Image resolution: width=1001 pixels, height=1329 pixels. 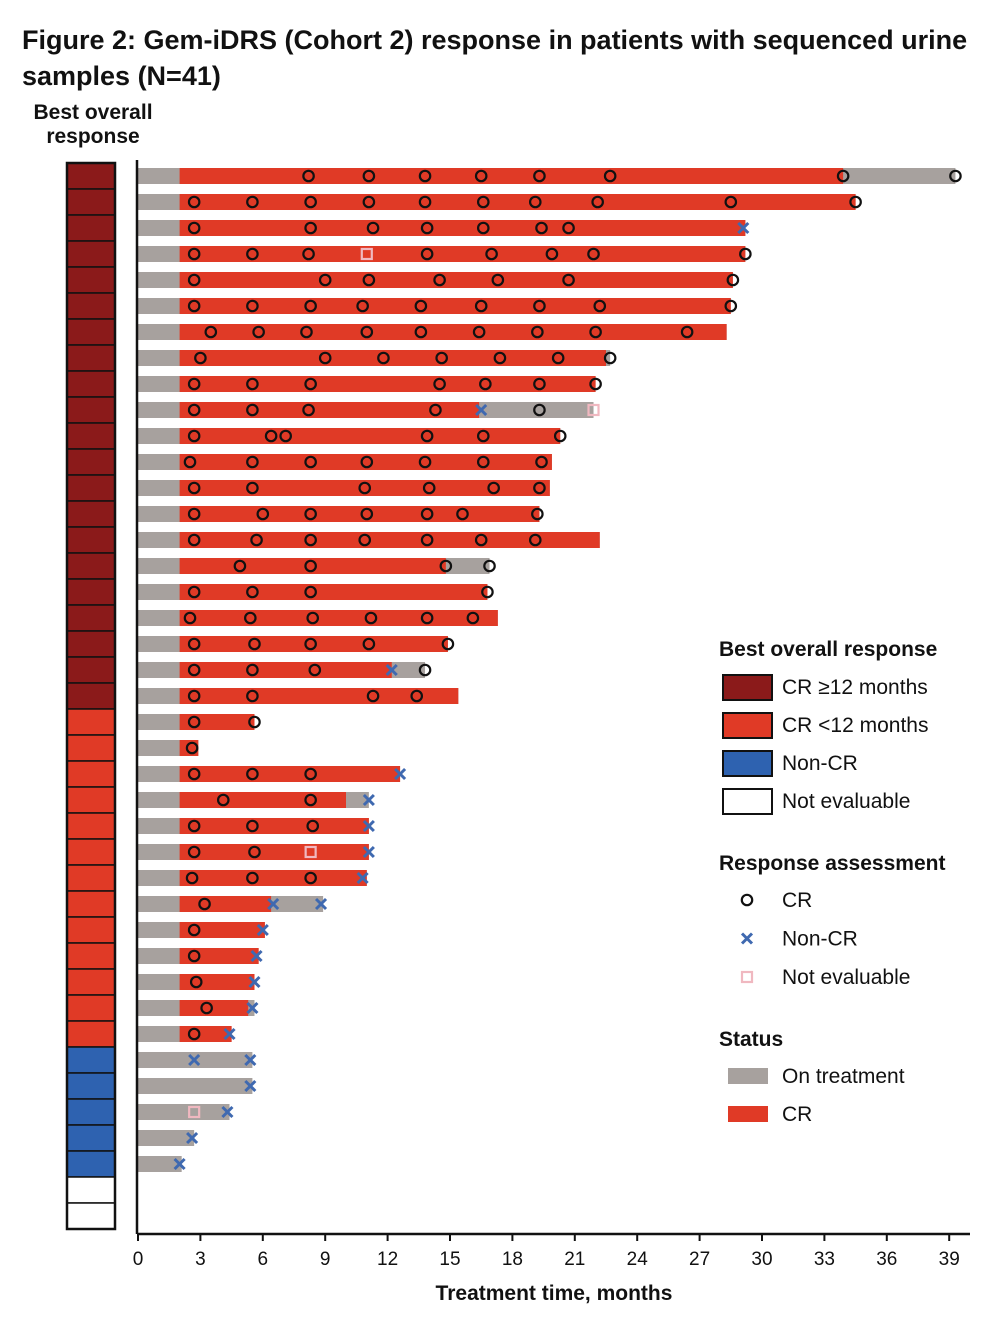 What do you see at coordinates (832, 863) in the screenshot?
I see `legend-ra-title: Response assessment` at bounding box center [832, 863].